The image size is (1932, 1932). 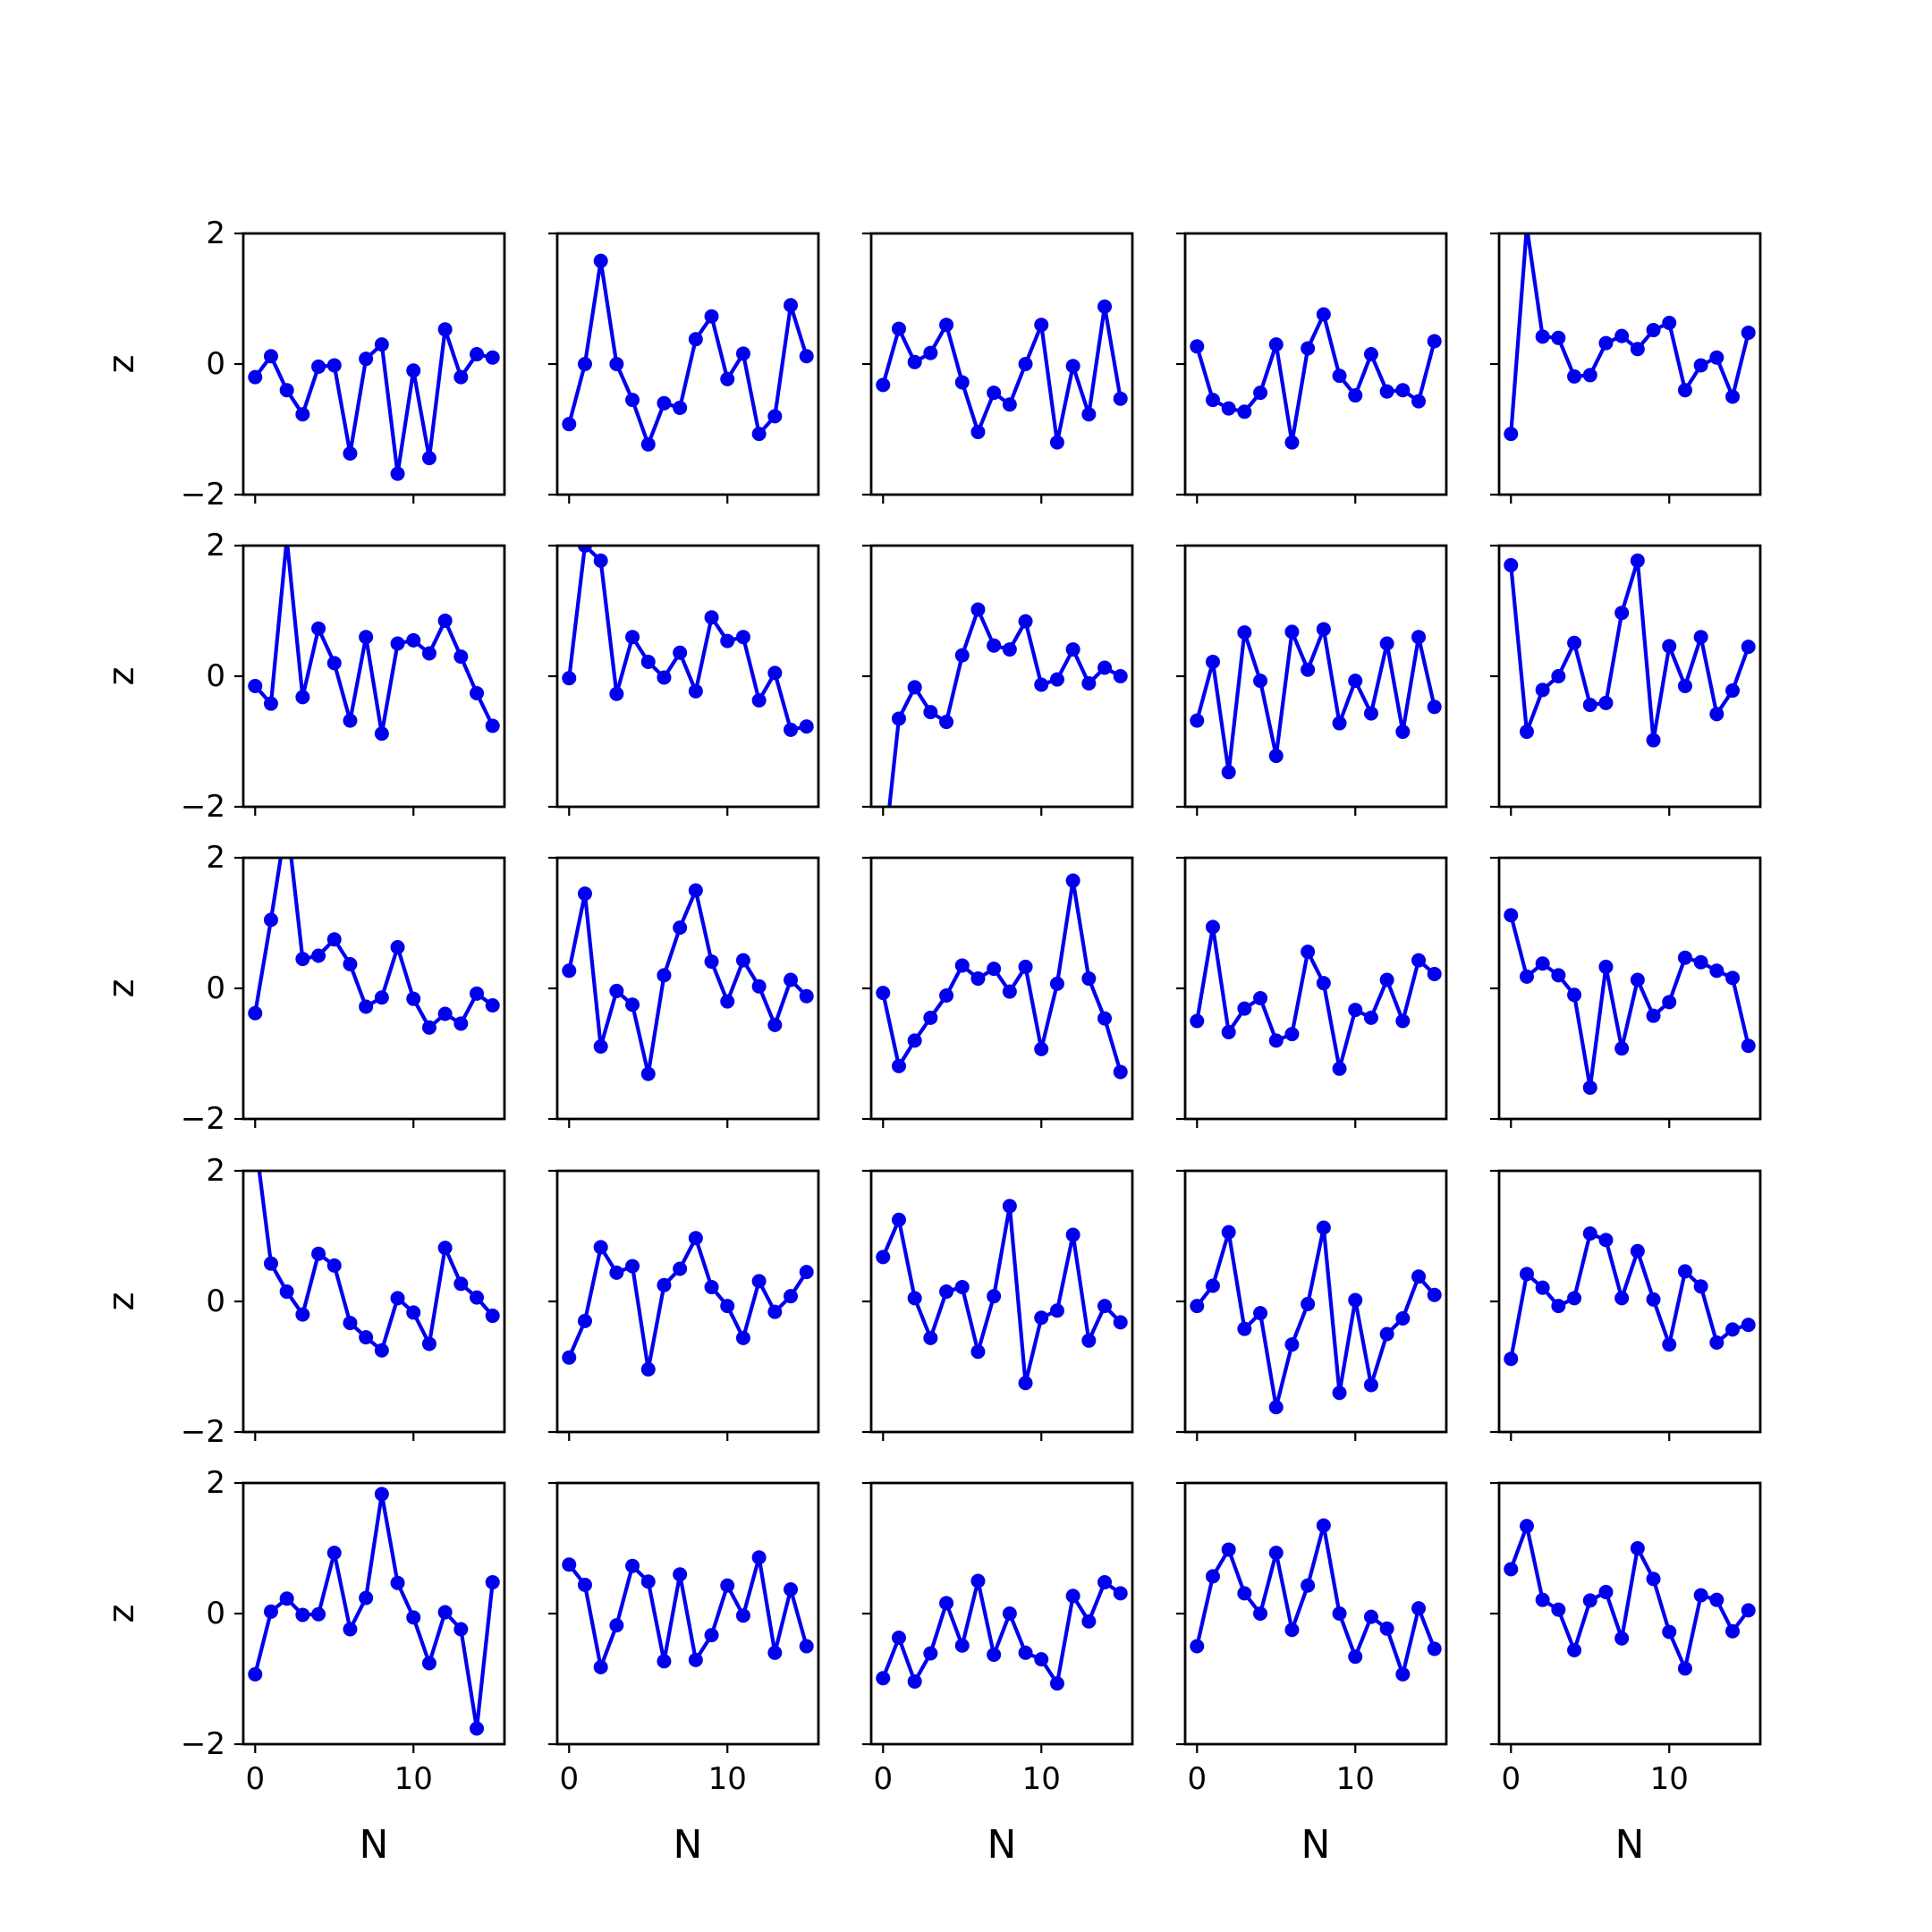 I want to click on panel-r2-c3, so click(x=998, y=680).